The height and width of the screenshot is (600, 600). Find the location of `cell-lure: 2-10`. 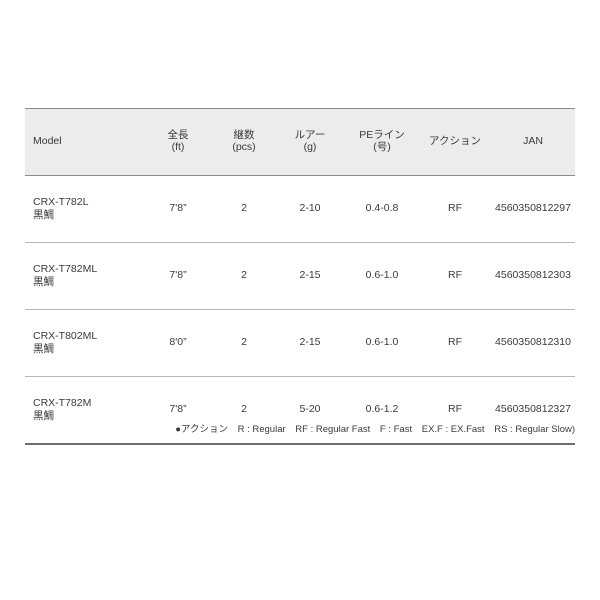

cell-lure: 2-10 is located at coordinates (310, 209).